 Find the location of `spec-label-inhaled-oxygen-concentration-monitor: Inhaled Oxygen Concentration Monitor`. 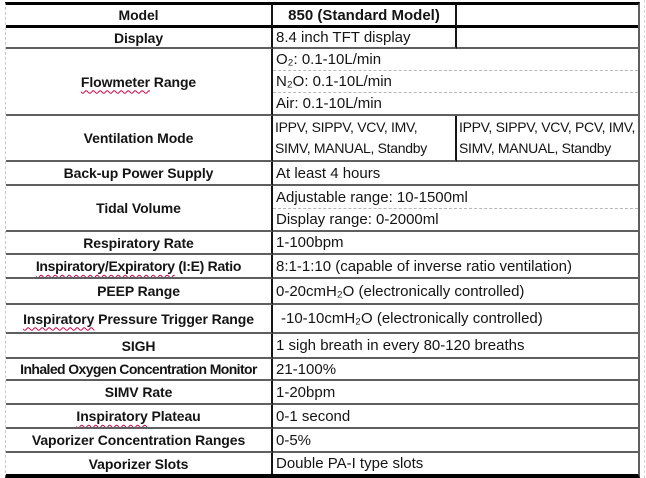

spec-label-inhaled-oxygen-concentration-monitor: Inhaled Oxygen Concentration Monitor is located at coordinates (139, 370).